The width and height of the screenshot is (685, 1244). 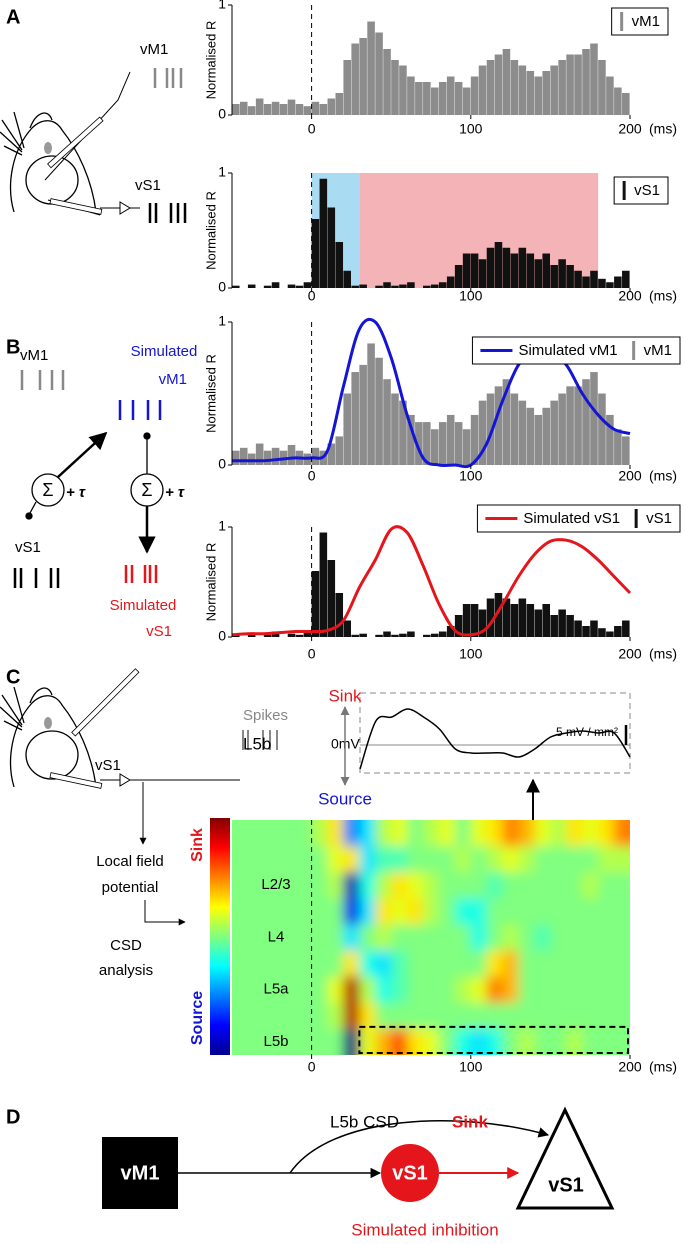 What do you see at coordinates (663, 129) in the screenshot?
I see `x-unit: (ms)` at bounding box center [663, 129].